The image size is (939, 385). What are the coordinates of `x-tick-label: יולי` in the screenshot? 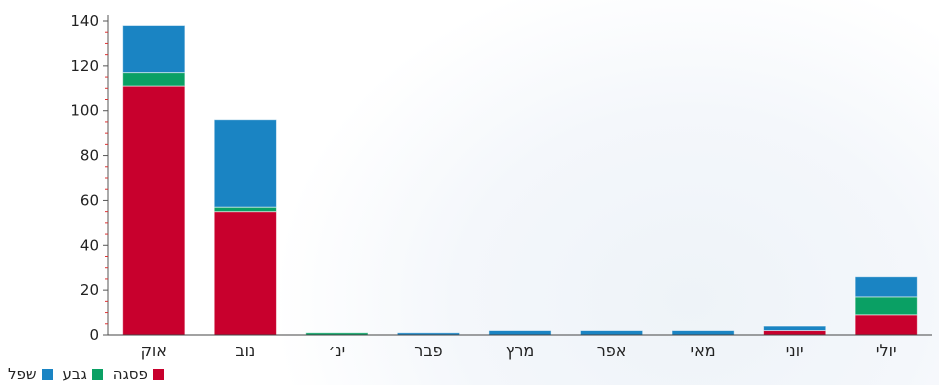 It's located at (886, 350).